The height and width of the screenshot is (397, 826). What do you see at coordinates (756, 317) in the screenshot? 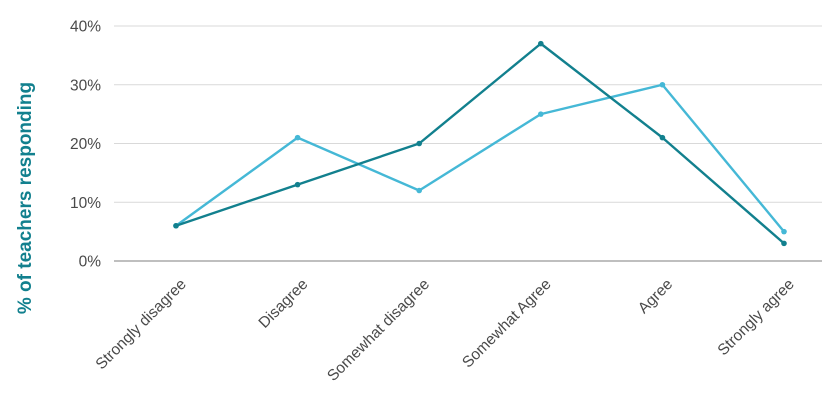
I see `x-tick-label: Strongly agree` at bounding box center [756, 317].